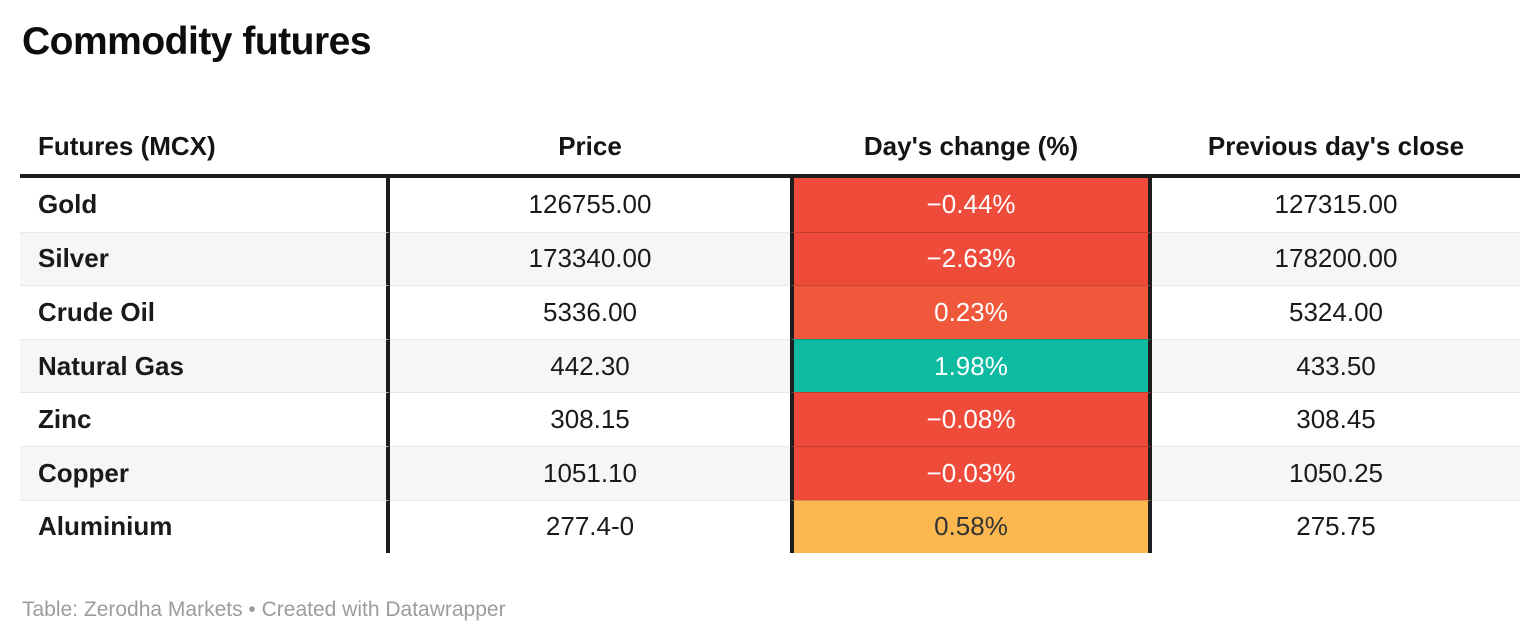 This screenshot has height=644, width=1540. I want to click on table-row: Gold 126755.00 −0.44% 127315.00, so click(770, 205).